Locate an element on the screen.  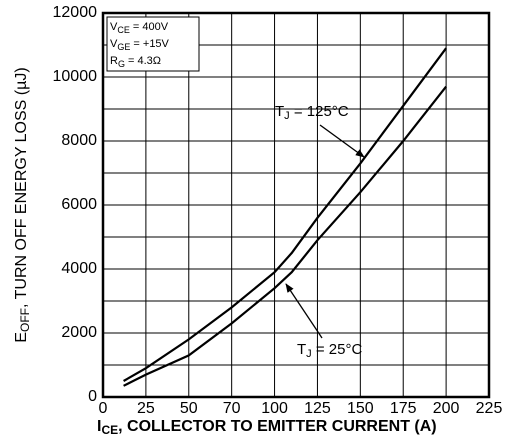
label-main: I is located at coordinates (99, 426).